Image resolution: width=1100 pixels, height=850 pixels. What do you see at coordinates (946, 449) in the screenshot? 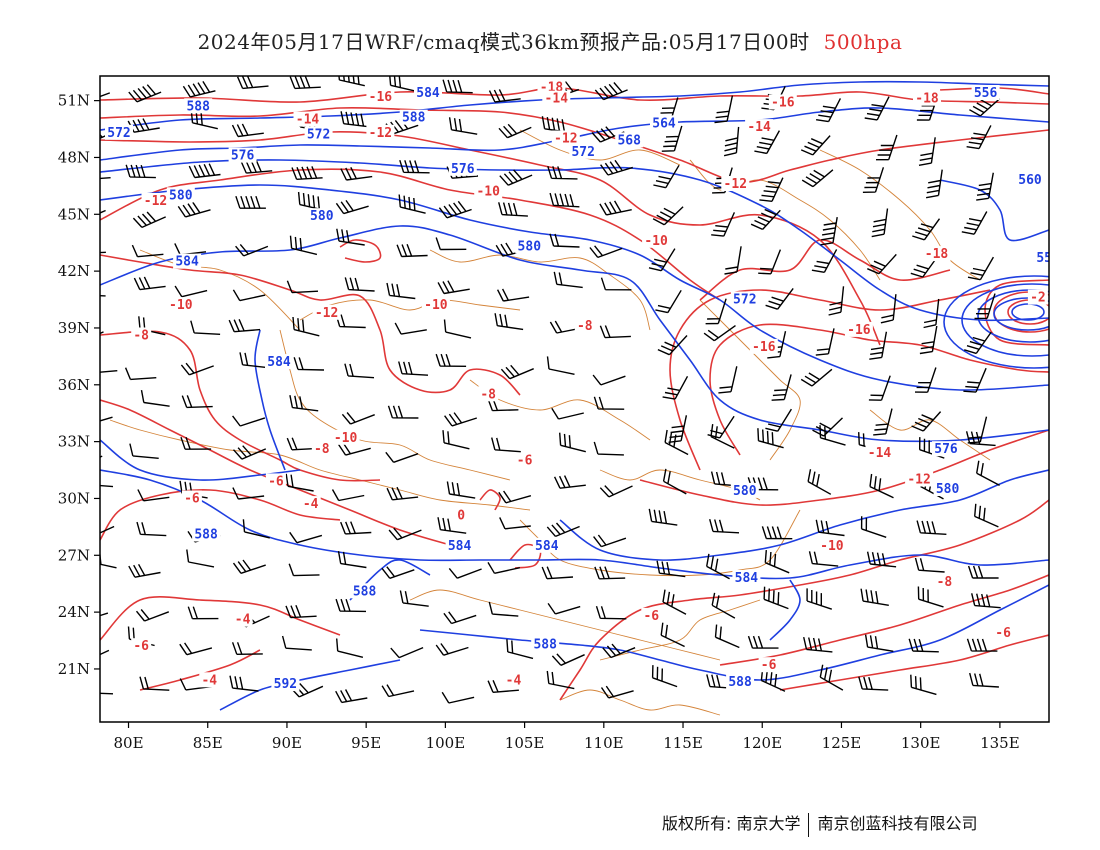
I see `height-contour-label: 576` at bounding box center [946, 449].